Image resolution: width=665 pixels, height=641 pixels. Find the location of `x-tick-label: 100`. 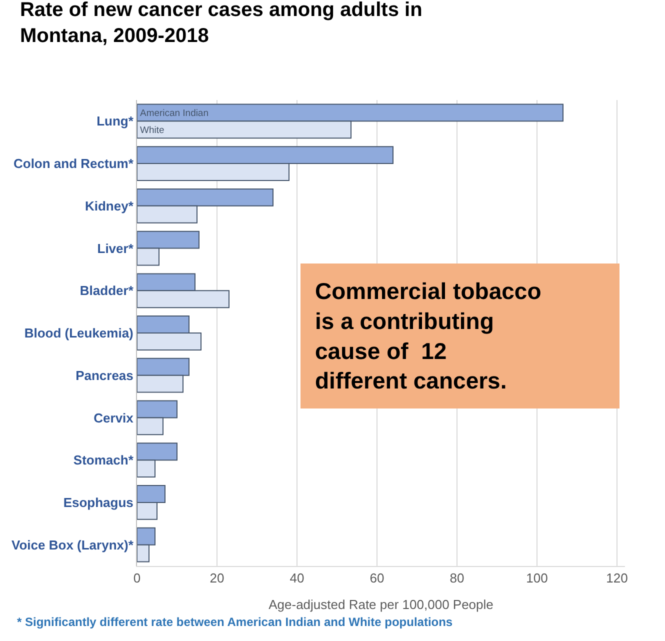

x-tick-label: 100 is located at coordinates (537, 578).